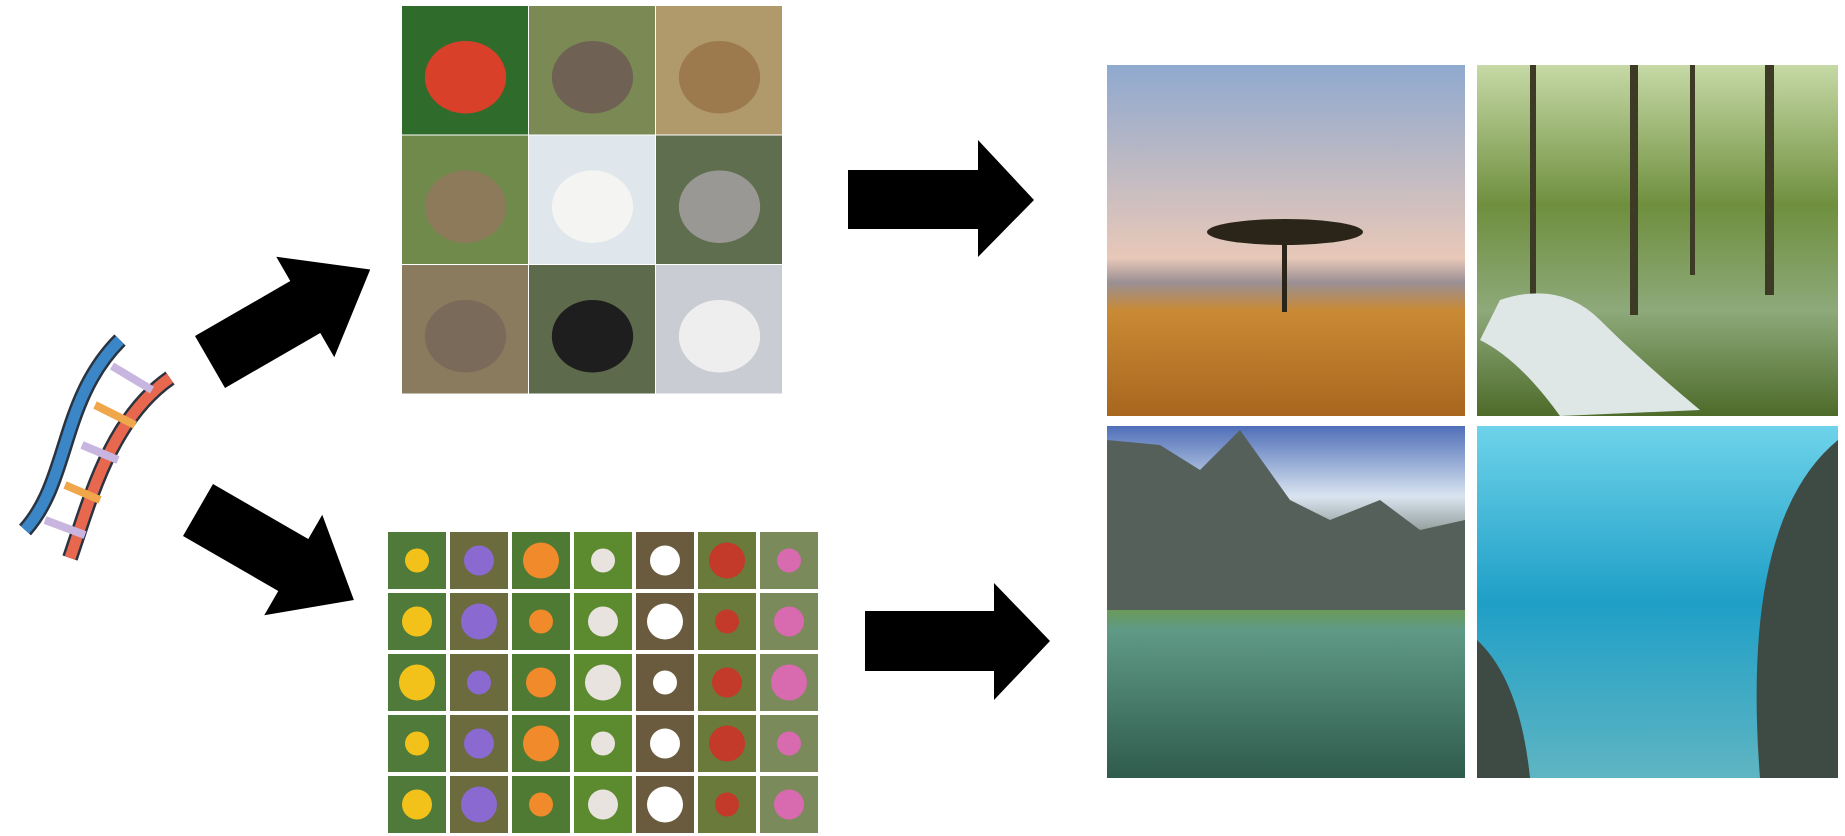 Image resolution: width=1845 pixels, height=836 pixels. What do you see at coordinates (1652, 190) in the screenshot?
I see `tree-trunks` at bounding box center [1652, 190].